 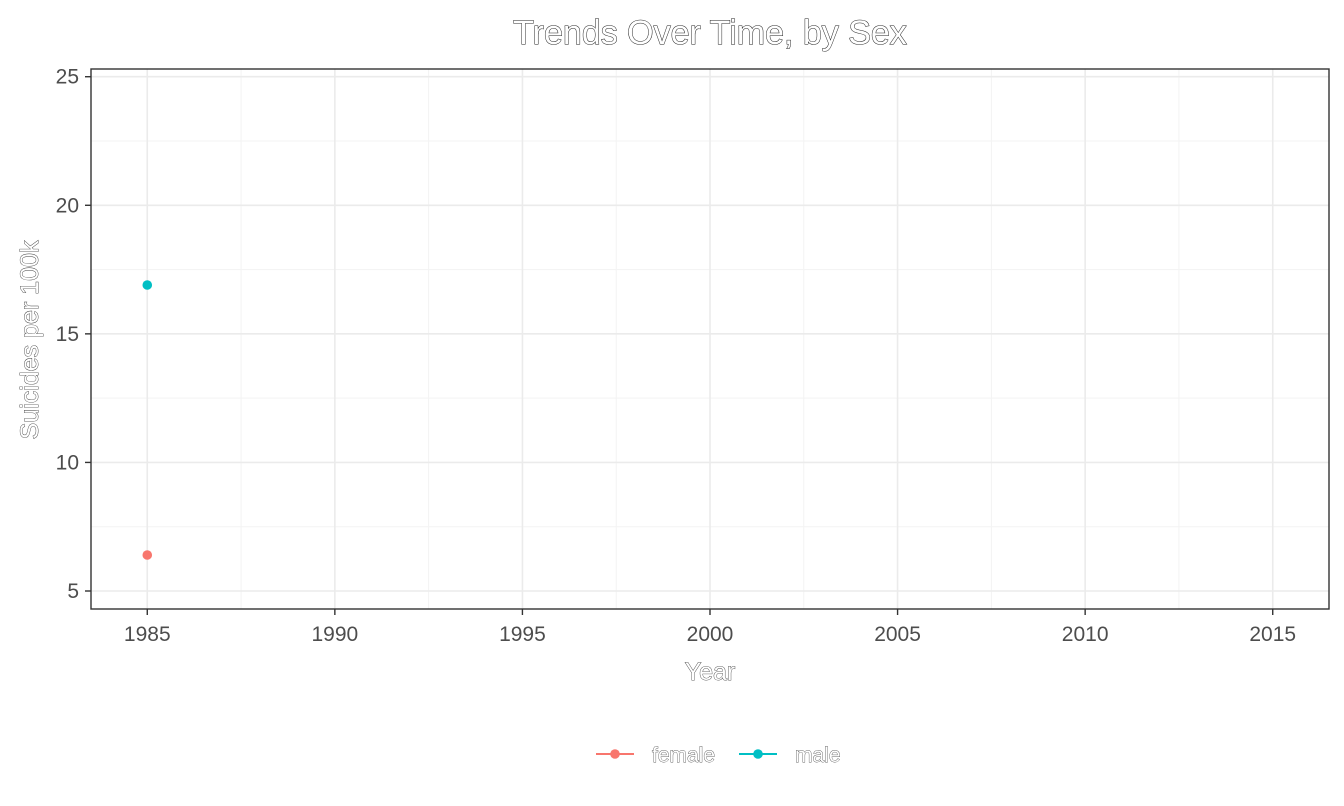 I want to click on x-tick-label: 1985, so click(x=147, y=634).